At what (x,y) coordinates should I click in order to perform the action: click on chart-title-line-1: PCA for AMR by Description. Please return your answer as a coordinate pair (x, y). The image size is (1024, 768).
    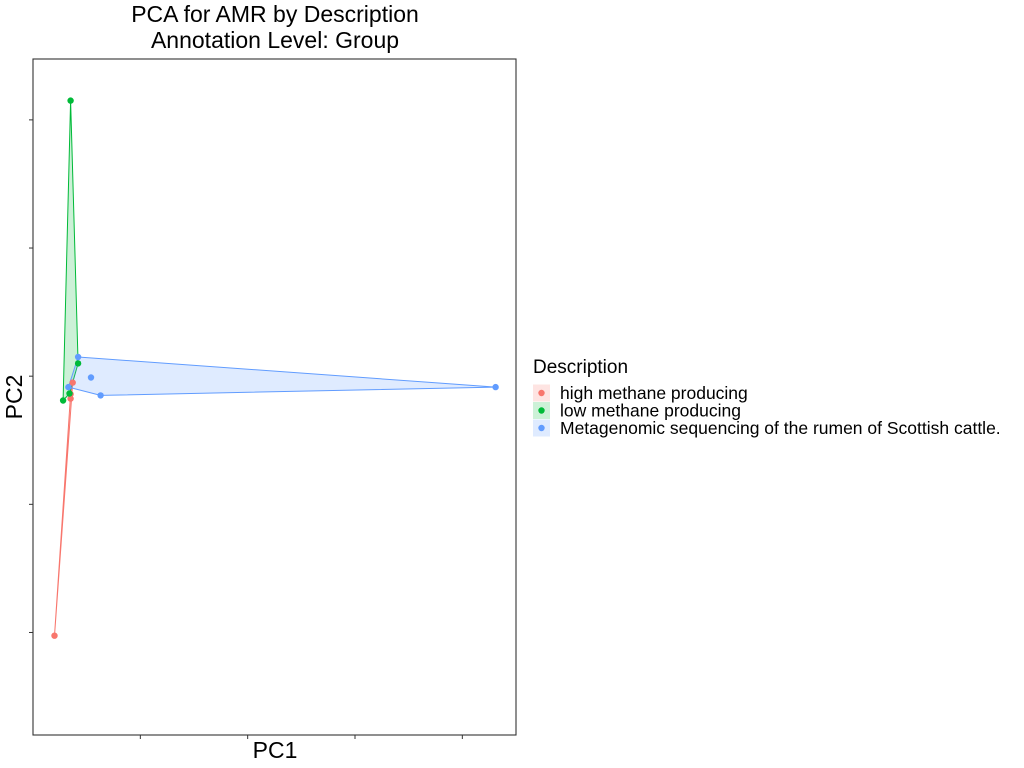
    Looking at the image, I should click on (275, 14).